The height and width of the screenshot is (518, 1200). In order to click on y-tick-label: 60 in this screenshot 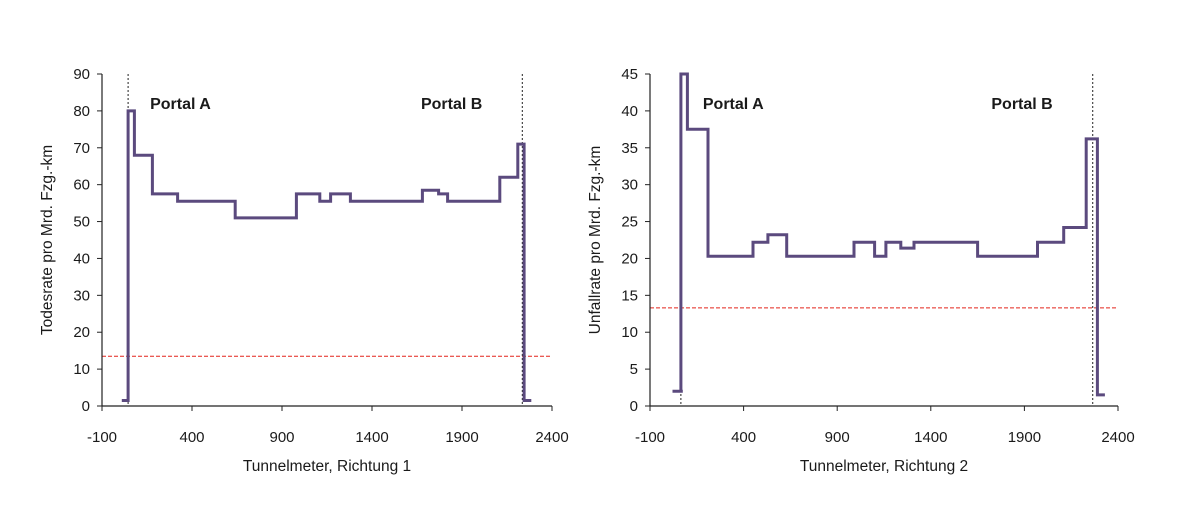, I will do `click(81, 185)`.